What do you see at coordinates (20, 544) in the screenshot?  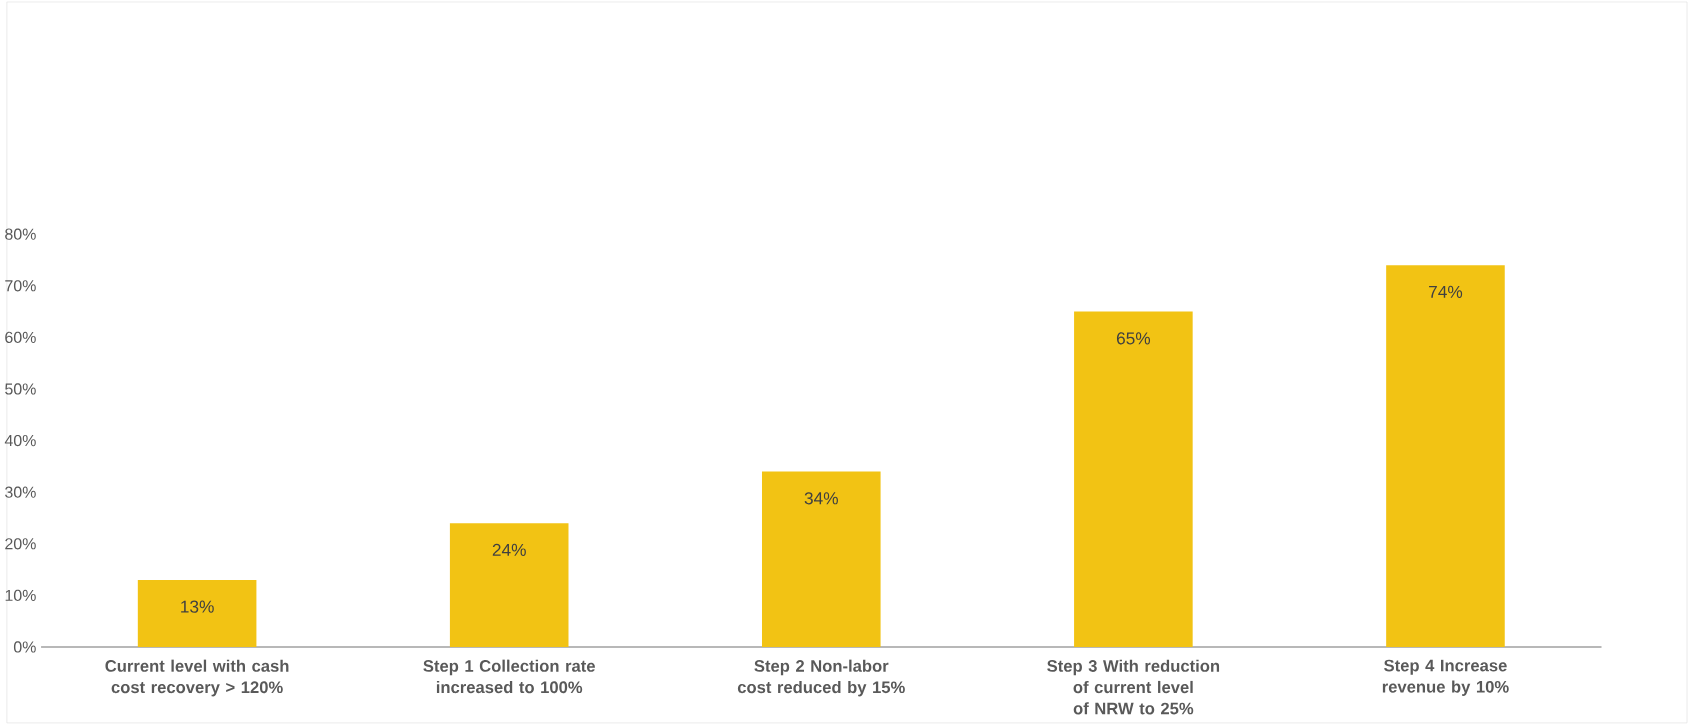 I see `y-tick-label: 20%` at bounding box center [20, 544].